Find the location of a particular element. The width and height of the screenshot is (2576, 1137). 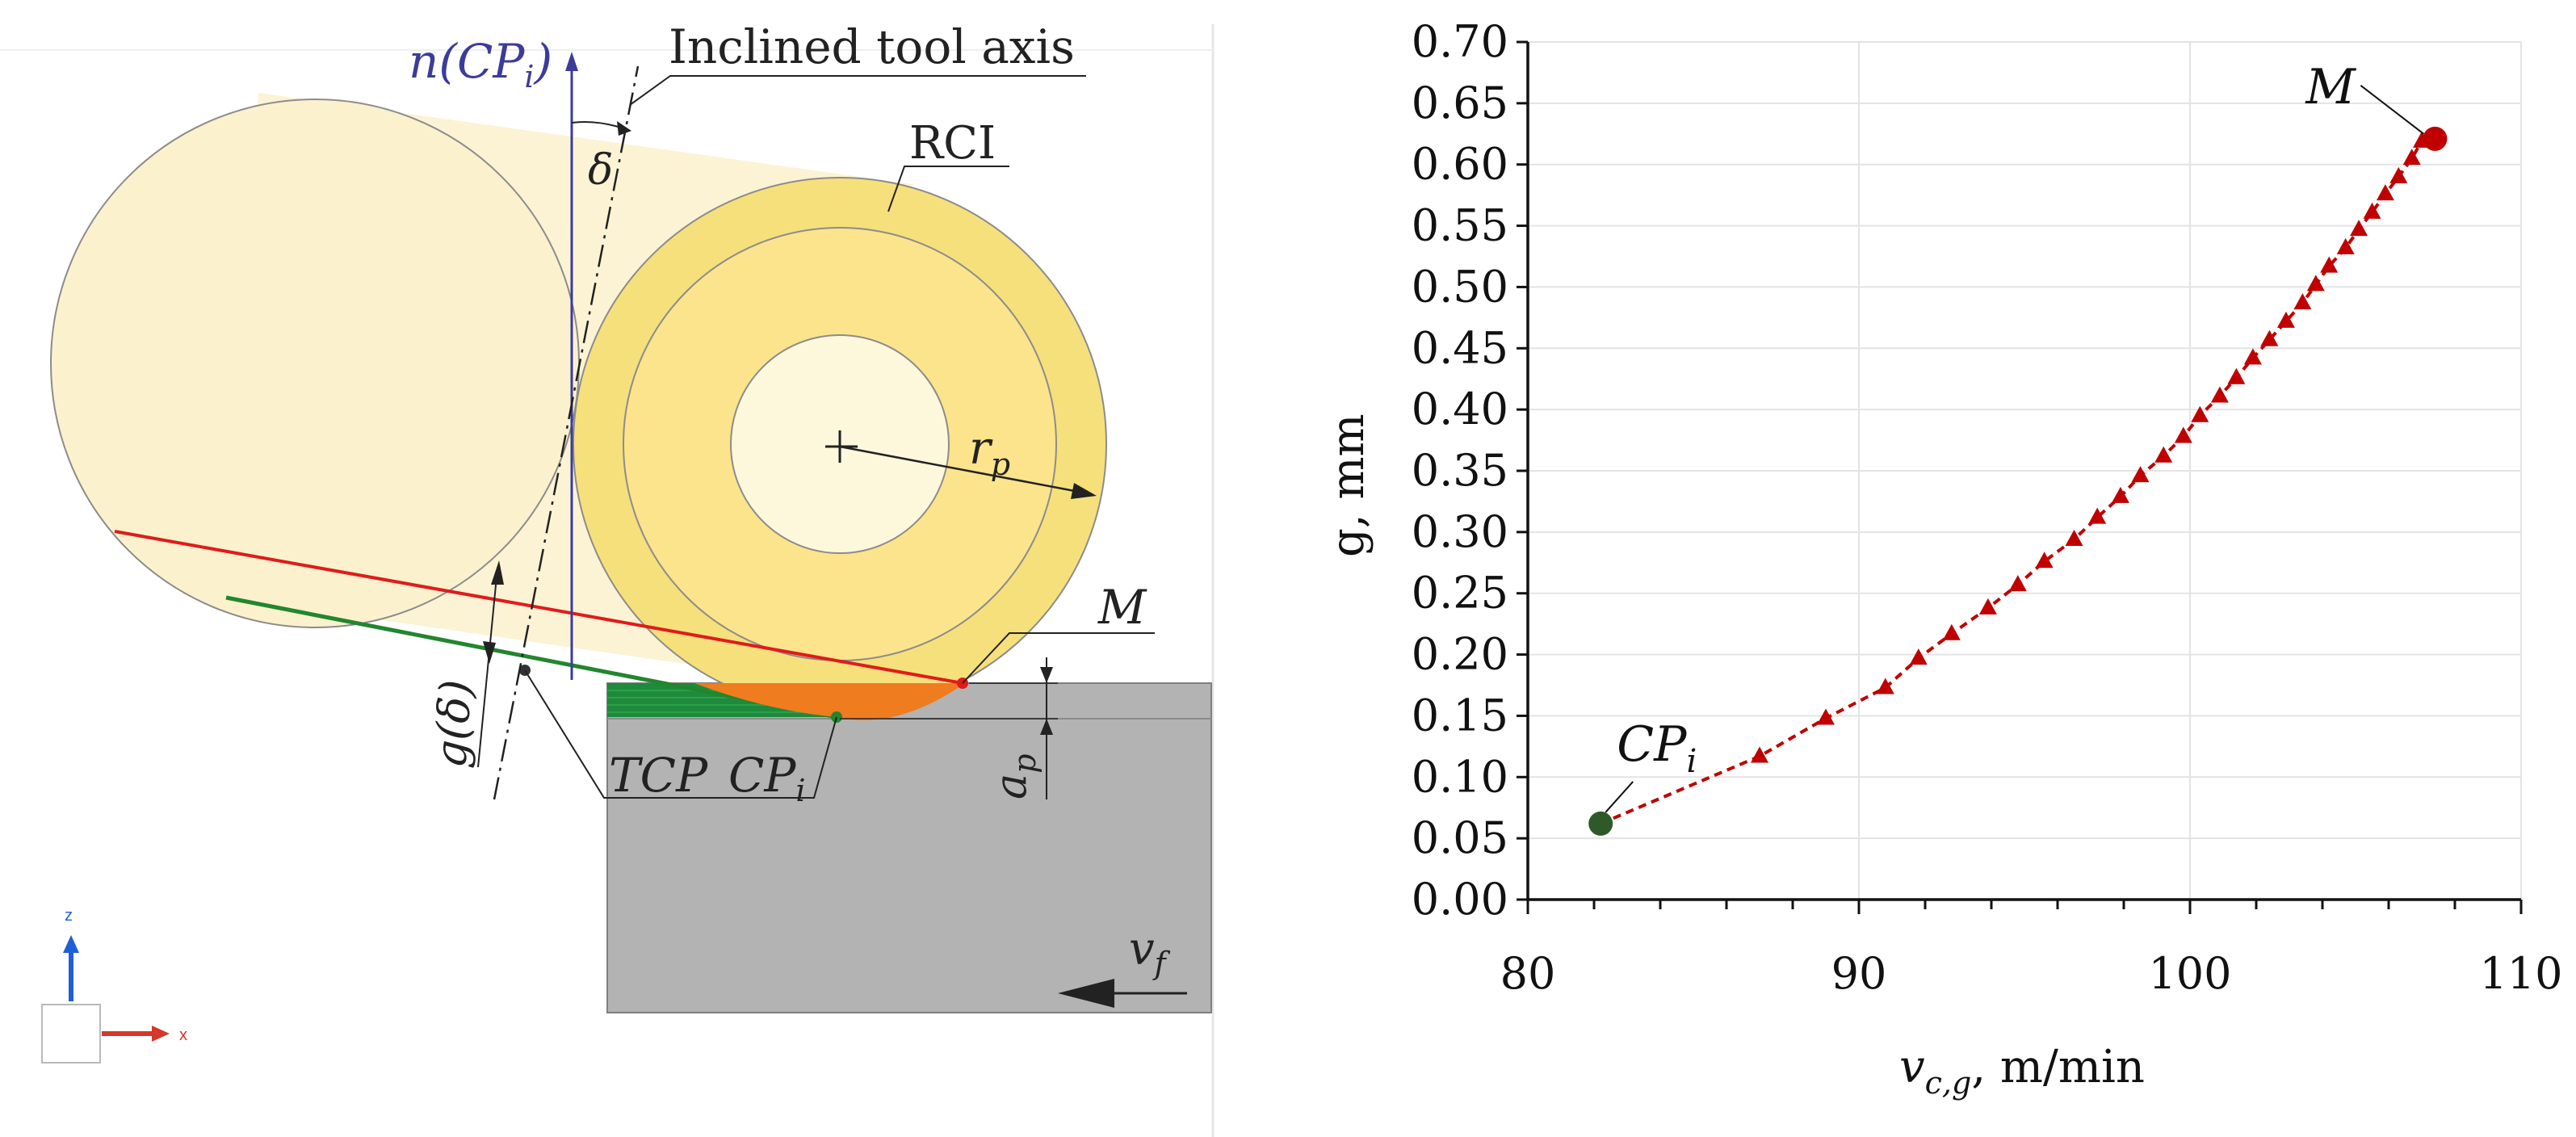

y-tick-label: 0.60 is located at coordinates (1460, 164).